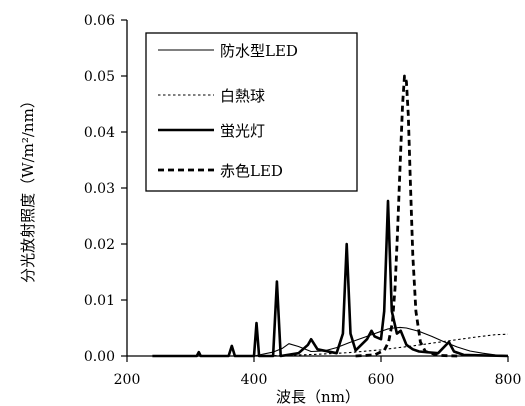  I want to click on x-tick-label: 600, so click(381, 380).